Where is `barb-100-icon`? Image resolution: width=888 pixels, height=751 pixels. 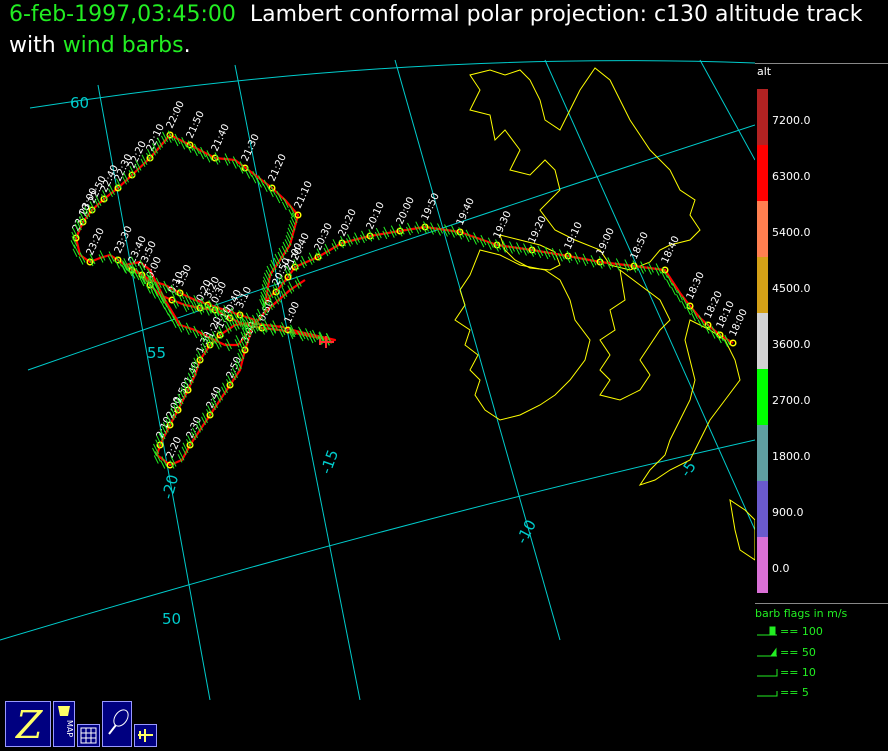
barb-100-icon is located at coordinates (767, 631).